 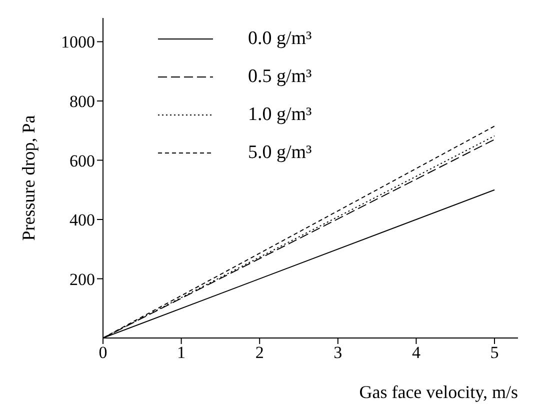 I want to click on x-tick-label: 5, so click(x=494, y=352).